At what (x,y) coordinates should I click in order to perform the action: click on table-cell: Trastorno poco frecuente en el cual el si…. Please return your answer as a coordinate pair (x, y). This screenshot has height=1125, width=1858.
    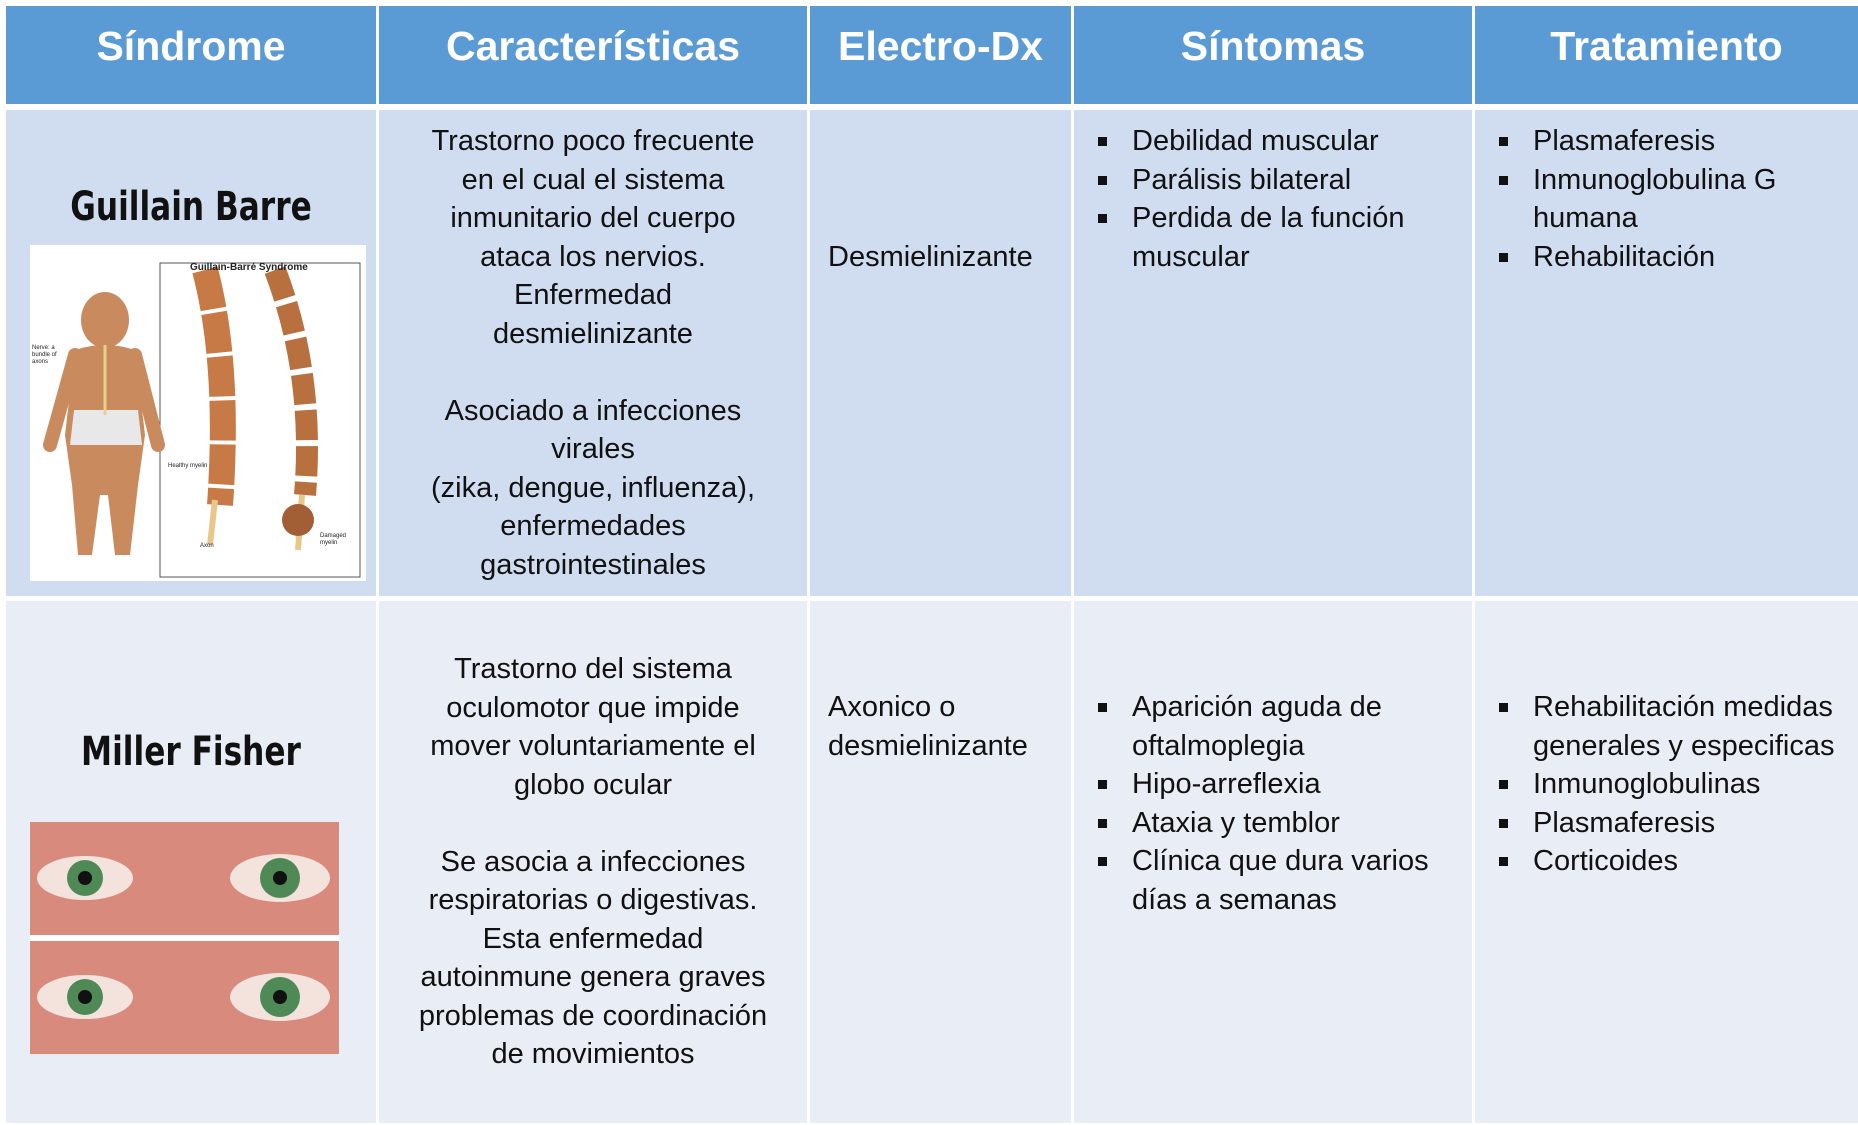
    Looking at the image, I should click on (593, 353).